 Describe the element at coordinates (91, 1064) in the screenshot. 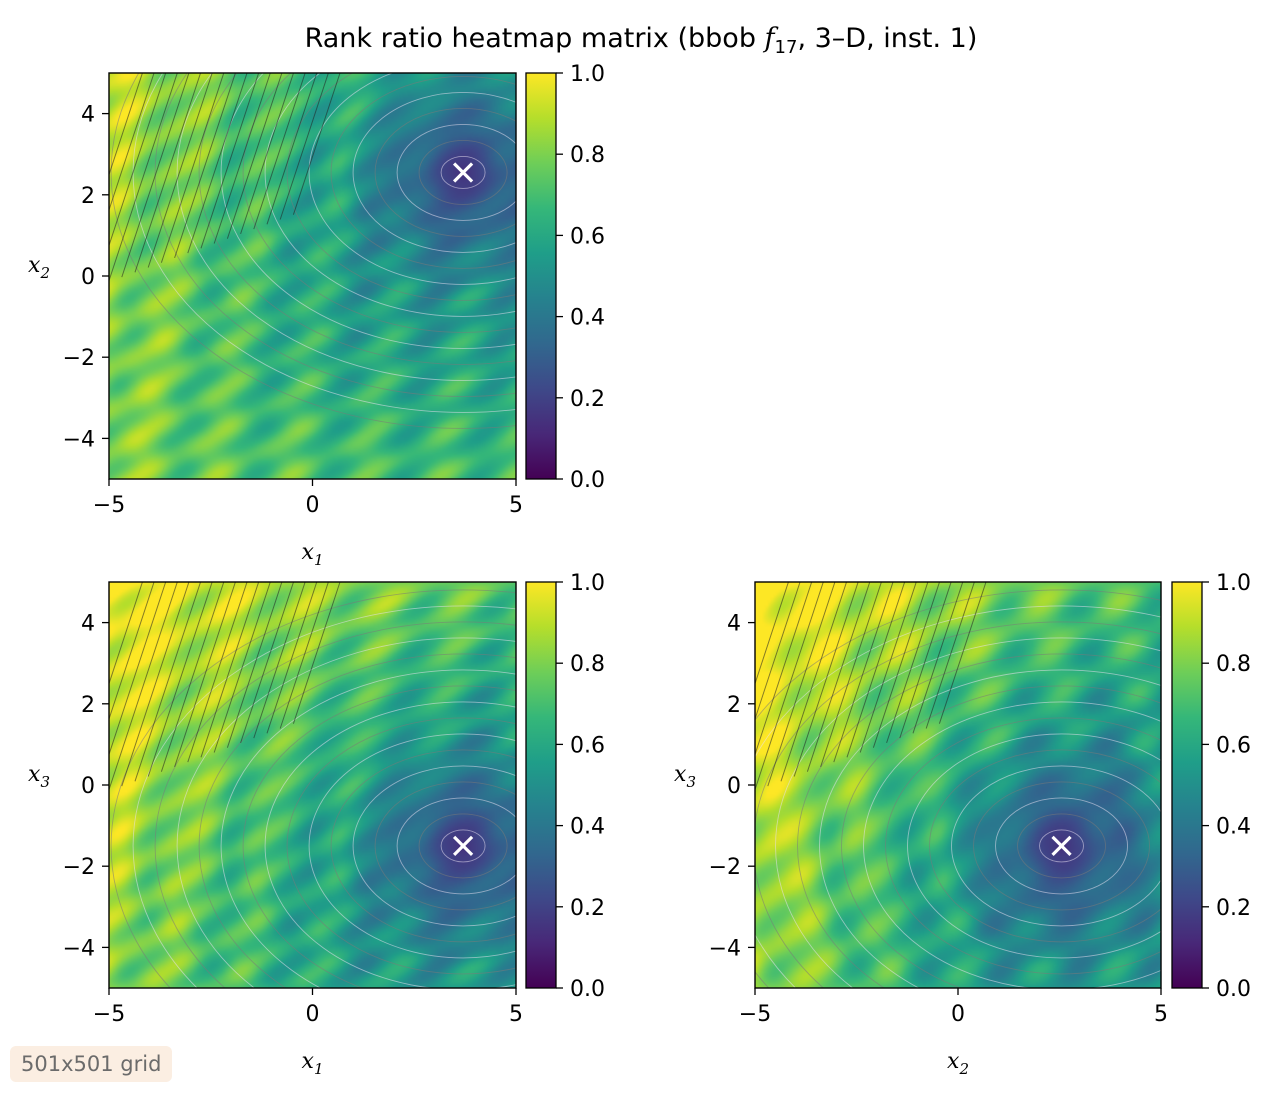

I see `grid-size-badge: 501x501 grid` at that location.